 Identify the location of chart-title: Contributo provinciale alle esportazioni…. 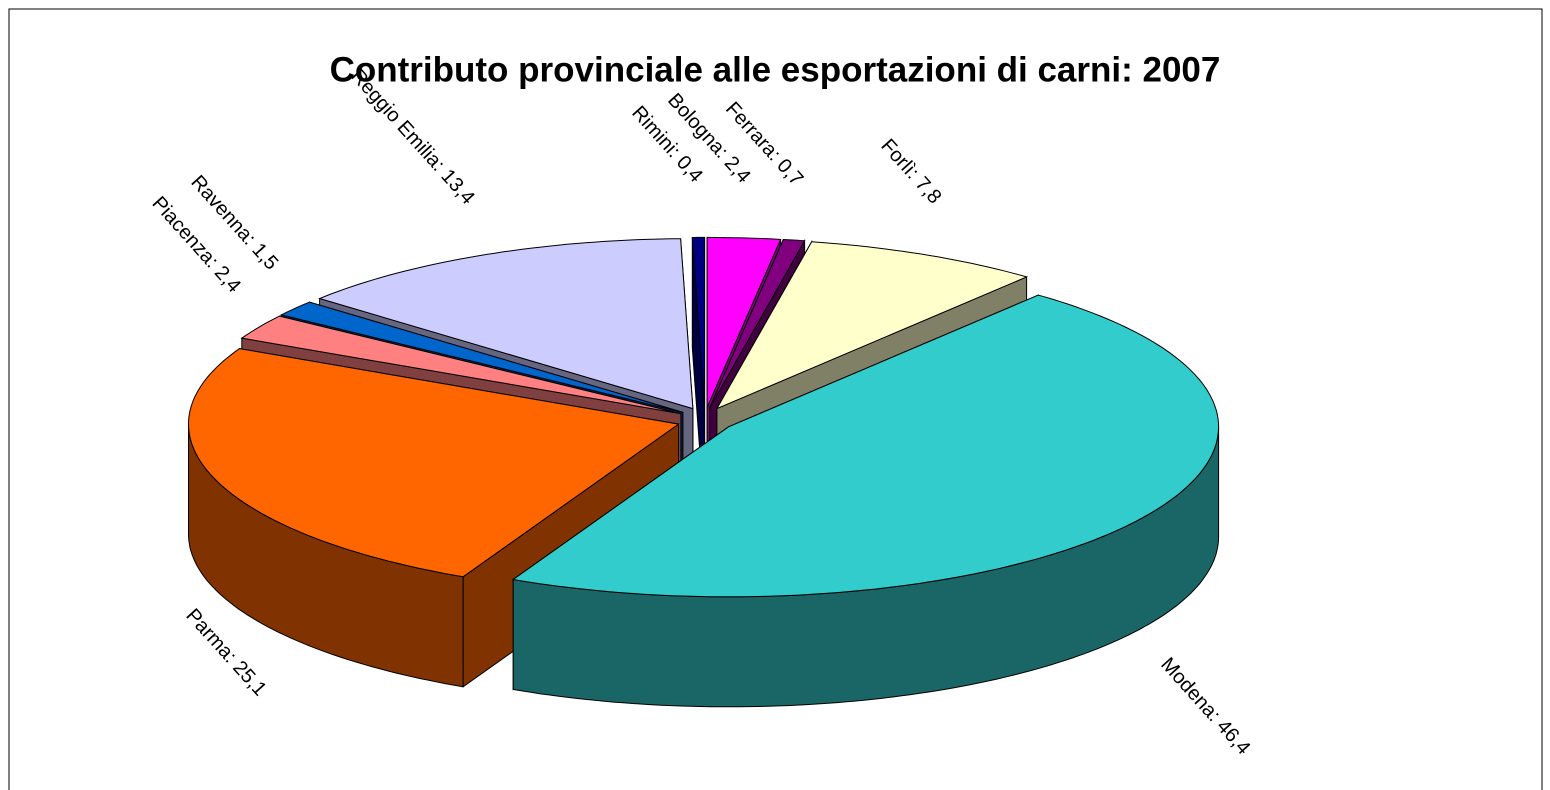
(775, 69).